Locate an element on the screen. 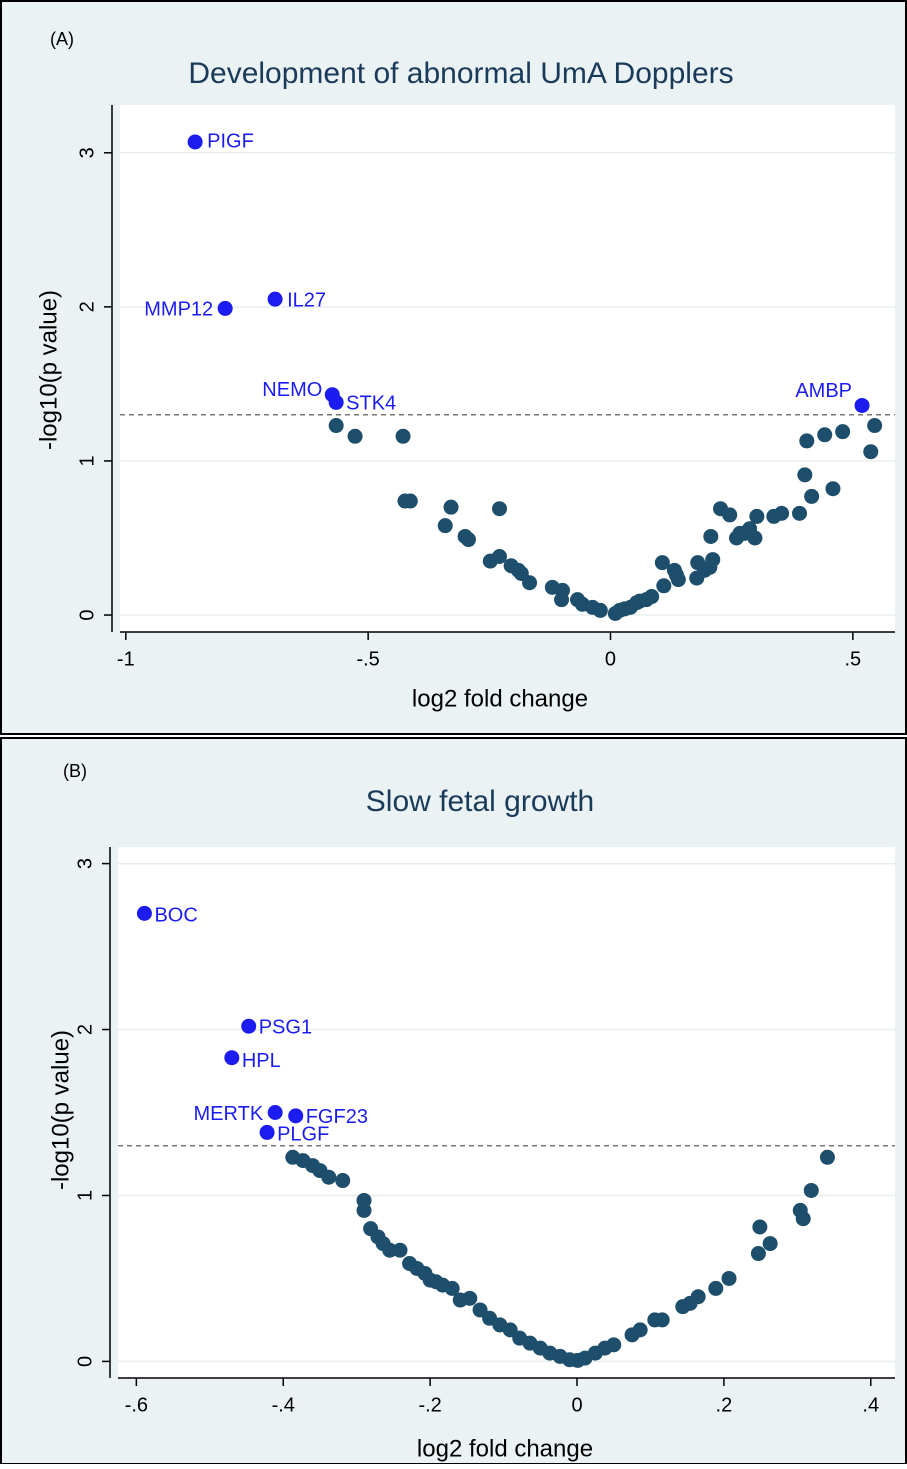 Image resolution: width=907 pixels, height=1469 pixels. x-tick-label: -.5 is located at coordinates (367, 659).